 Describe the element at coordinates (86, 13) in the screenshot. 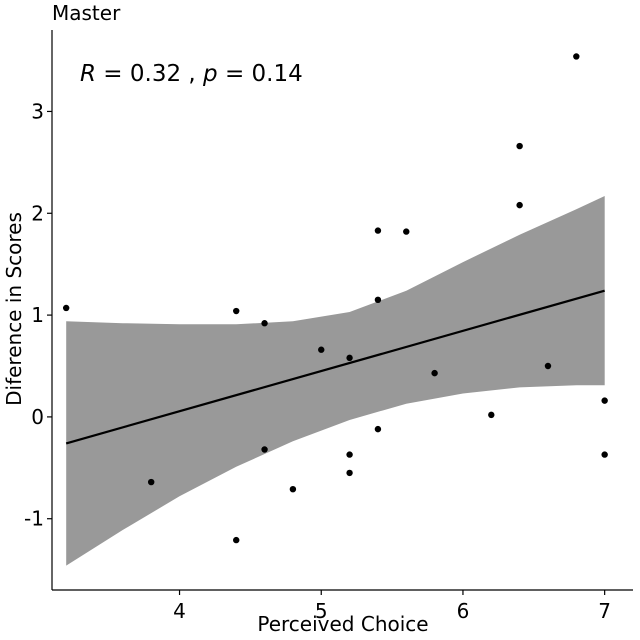

I see `chart-title: Master` at that location.